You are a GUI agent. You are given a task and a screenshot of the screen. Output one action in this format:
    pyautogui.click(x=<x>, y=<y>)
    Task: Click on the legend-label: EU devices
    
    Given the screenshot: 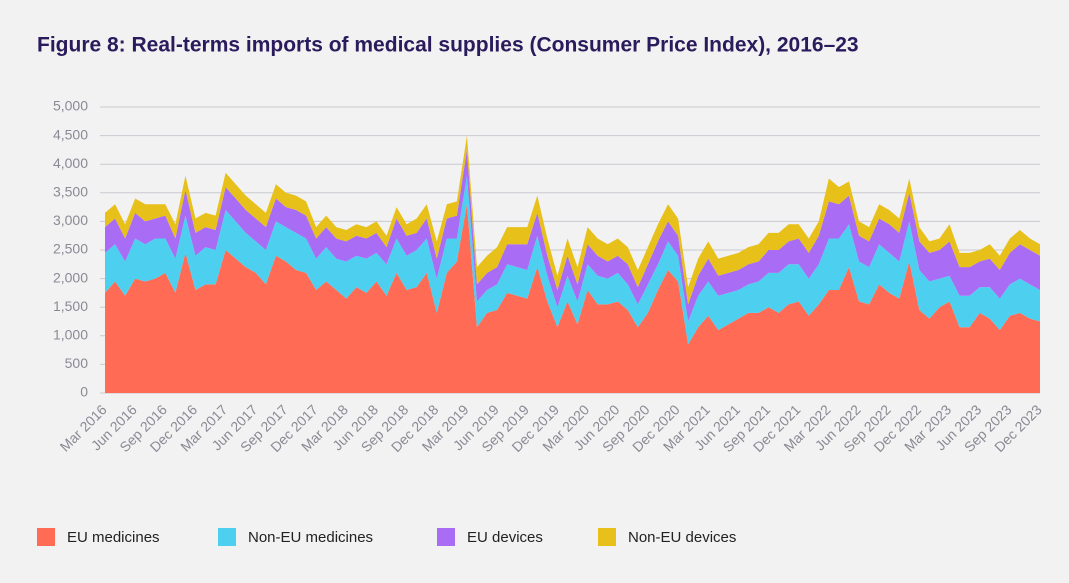 What is the action you would take?
    pyautogui.click(x=505, y=537)
    